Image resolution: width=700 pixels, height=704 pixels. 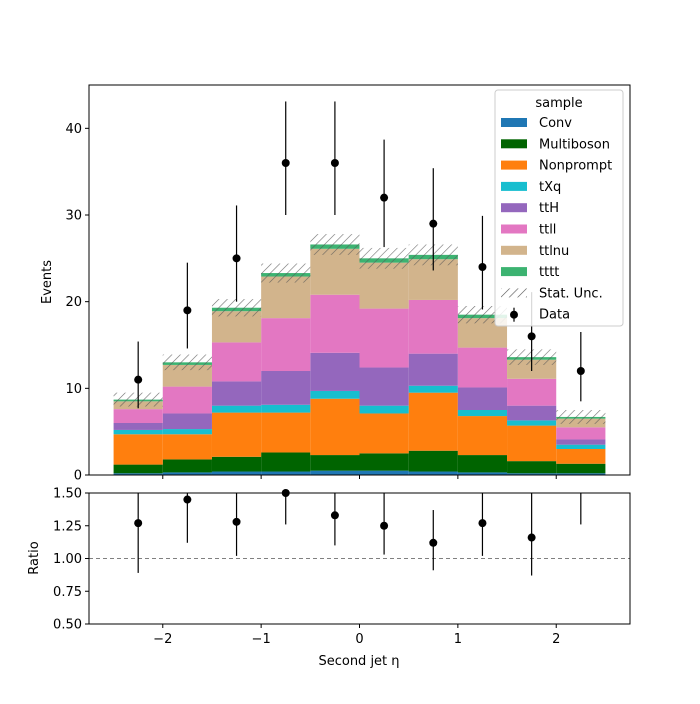 What do you see at coordinates (514, 208) in the screenshot?
I see `legend-swatch-tth` at bounding box center [514, 208].